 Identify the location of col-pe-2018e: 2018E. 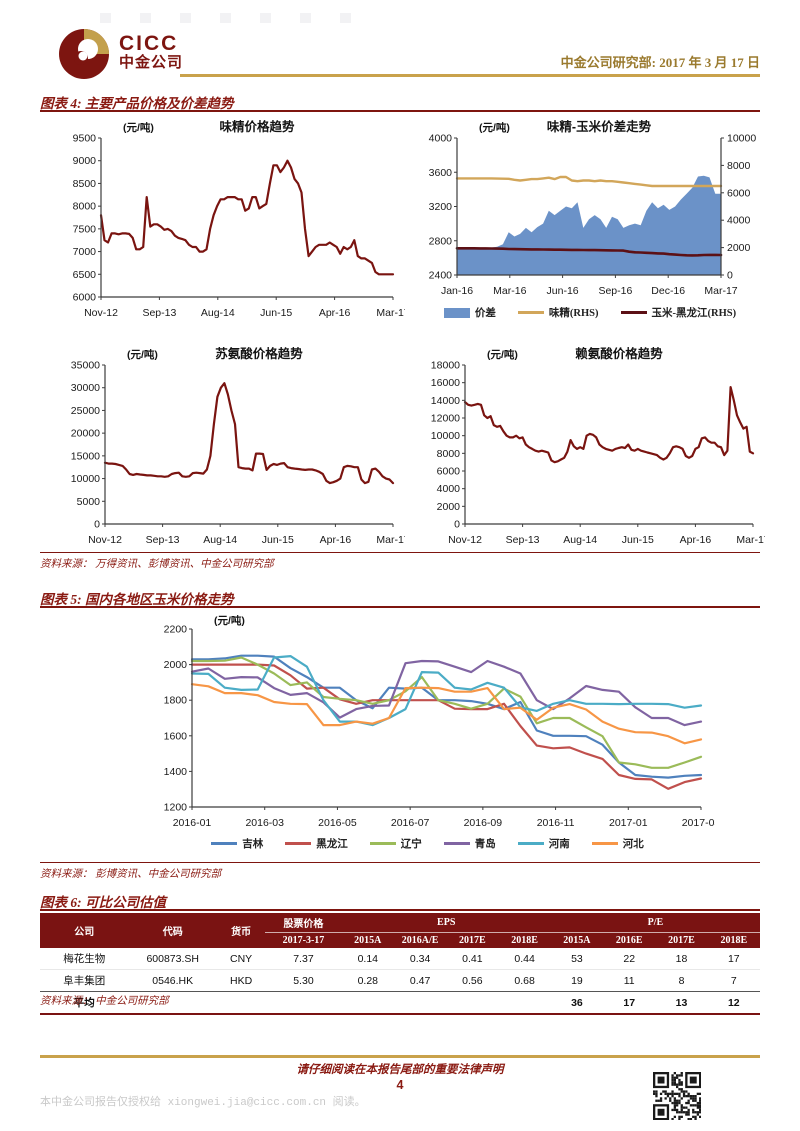
(733, 940).